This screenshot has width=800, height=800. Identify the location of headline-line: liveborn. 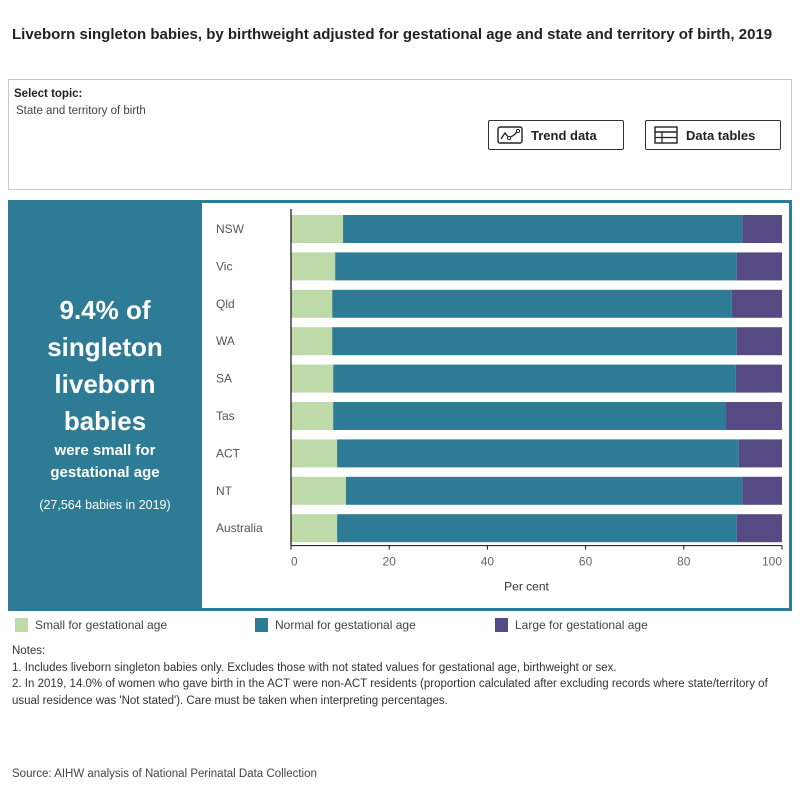
(105, 384).